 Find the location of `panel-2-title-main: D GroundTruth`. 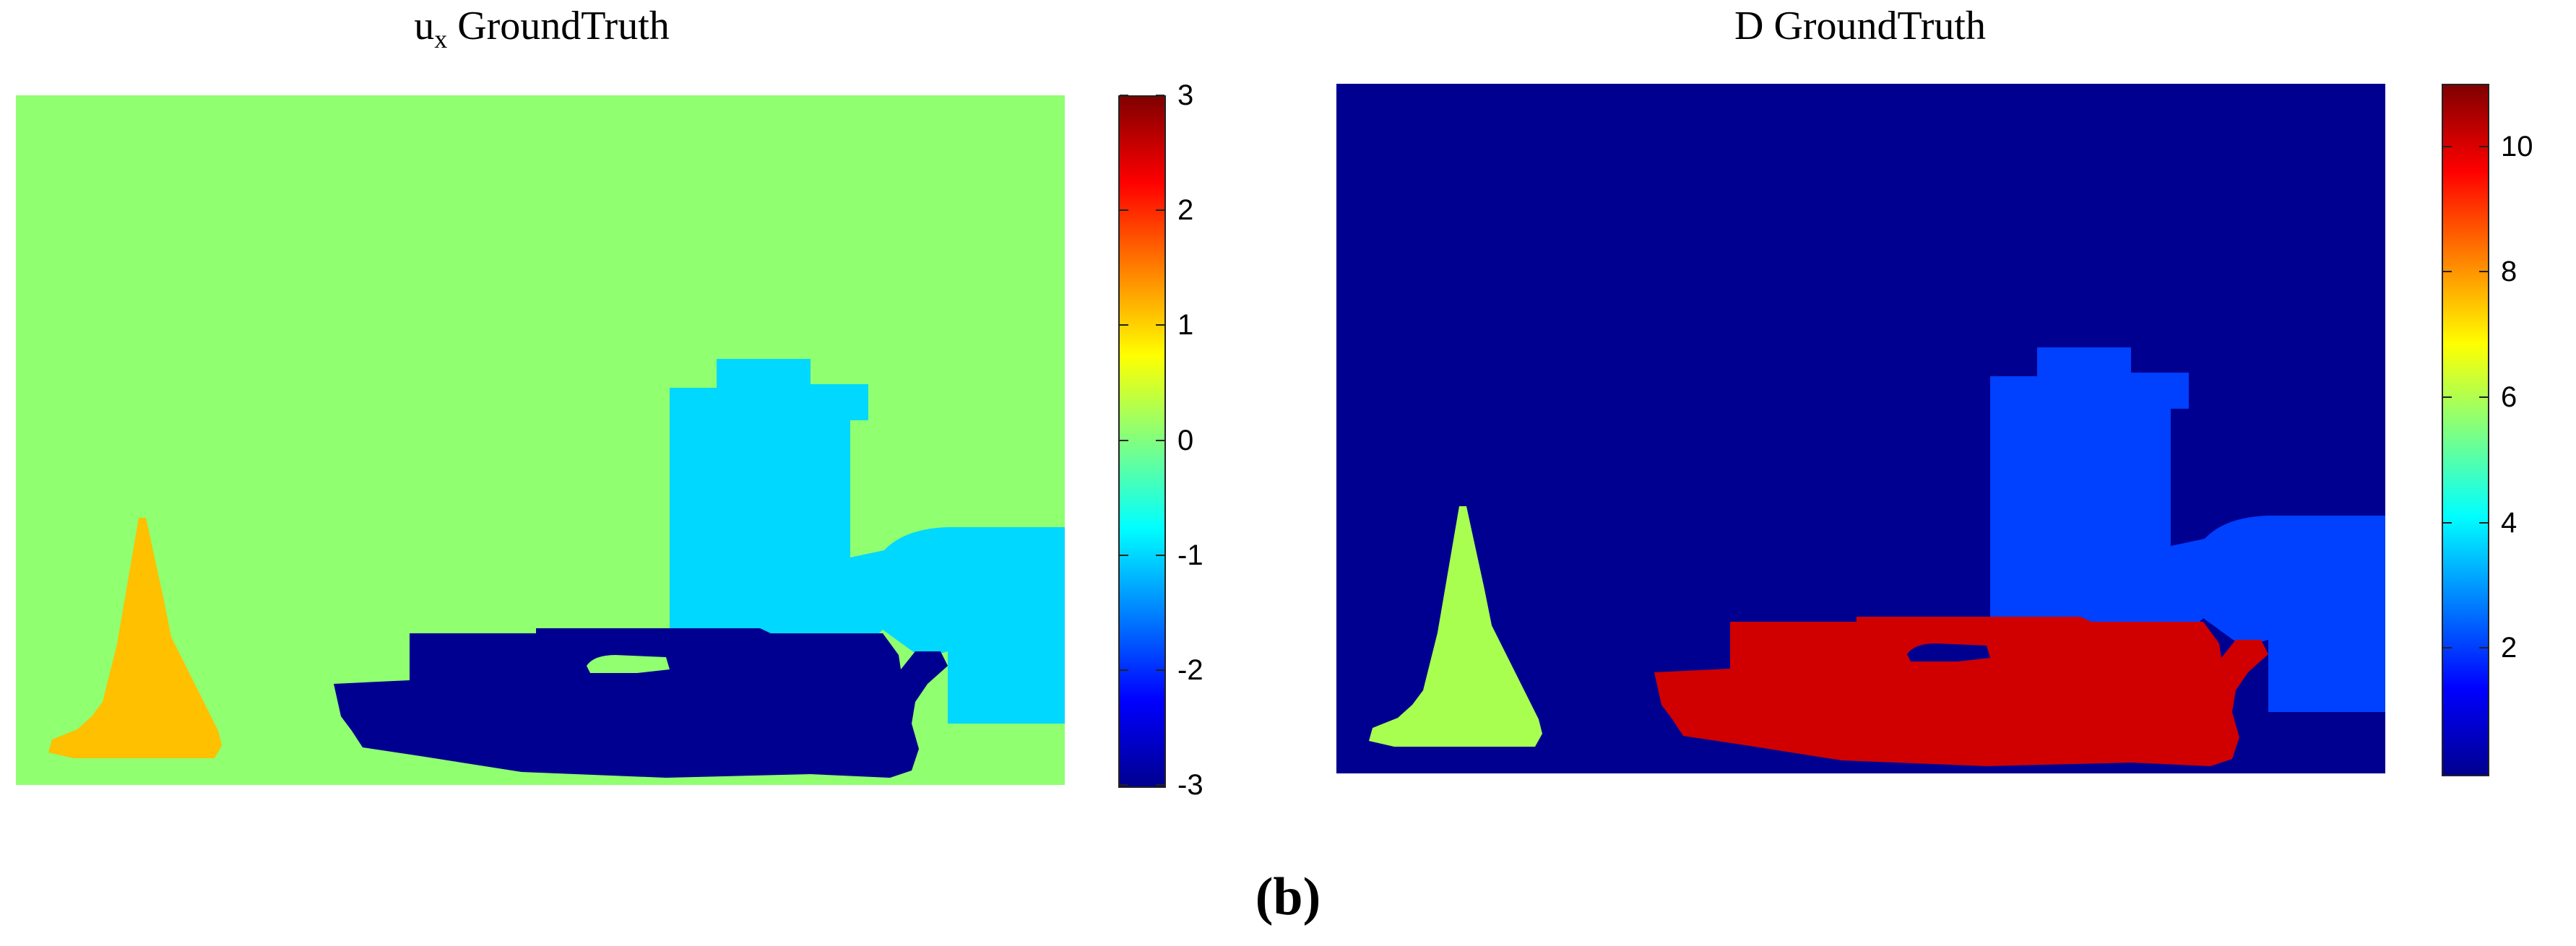

panel-2-title-main: D GroundTruth is located at coordinates (1860, 26).